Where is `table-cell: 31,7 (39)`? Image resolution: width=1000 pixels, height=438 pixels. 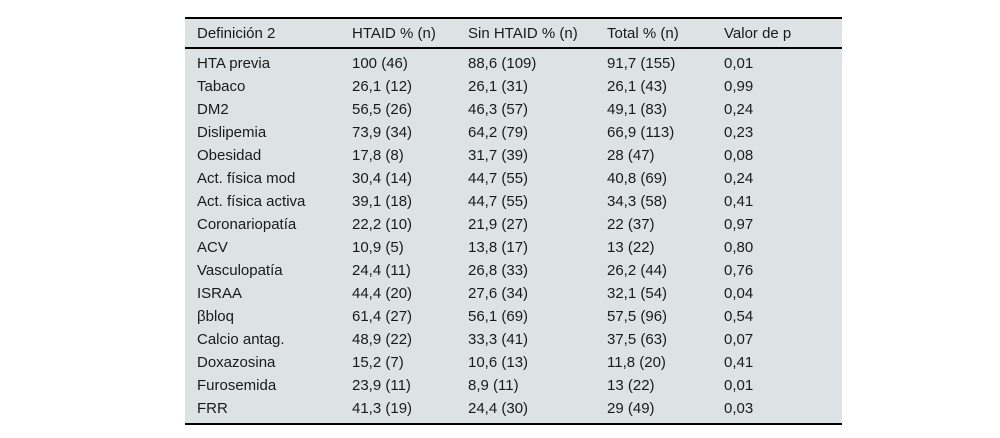
table-cell: 31,7 (39) is located at coordinates (498, 155).